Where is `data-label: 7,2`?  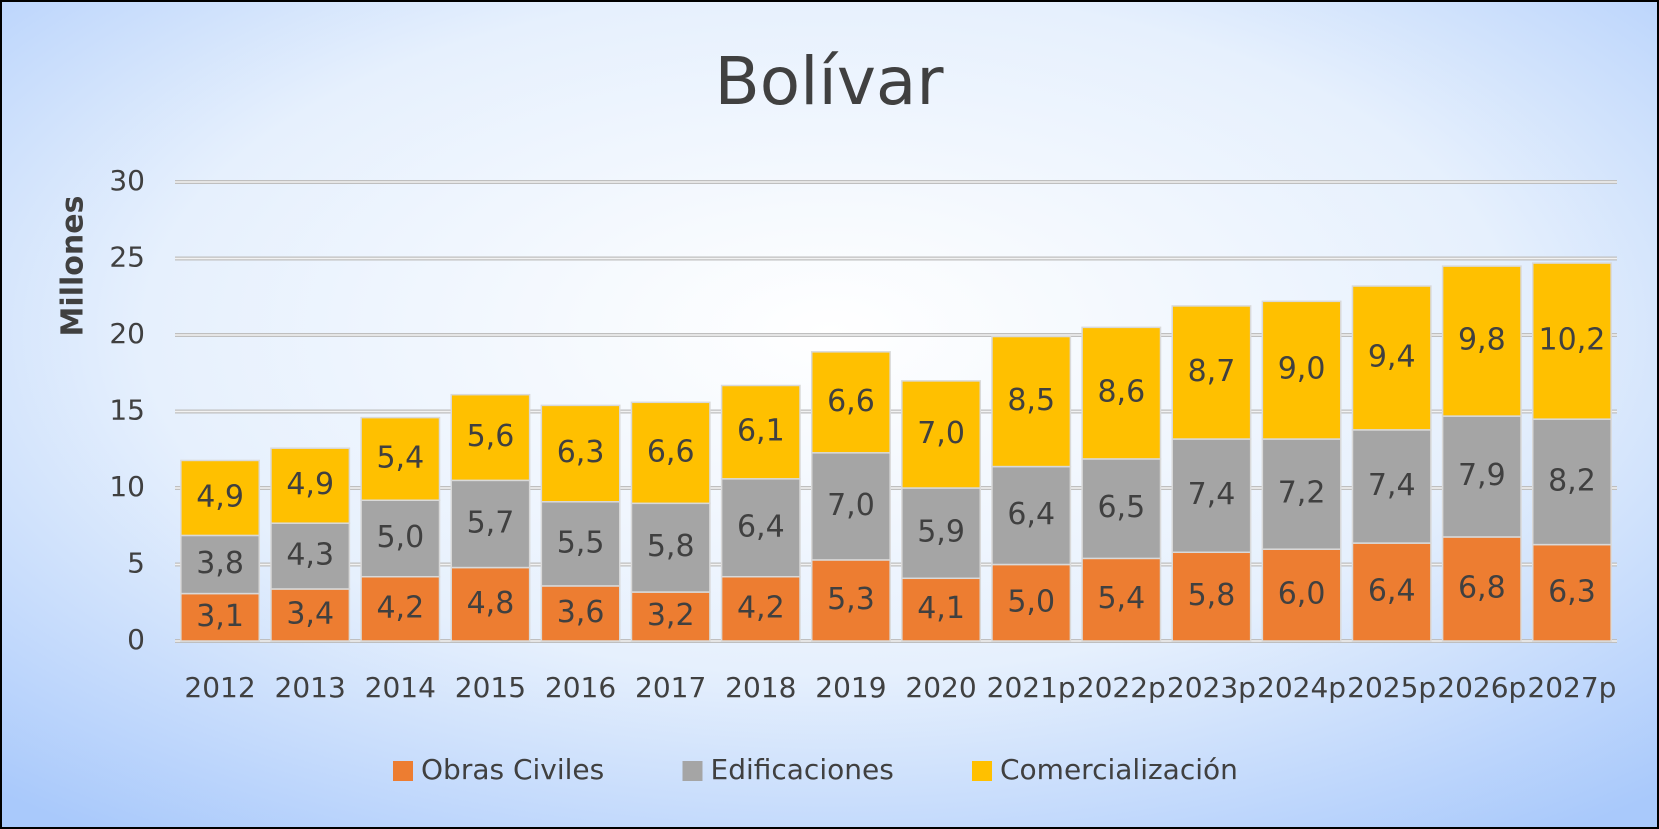 data-label: 7,2 is located at coordinates (1302, 493).